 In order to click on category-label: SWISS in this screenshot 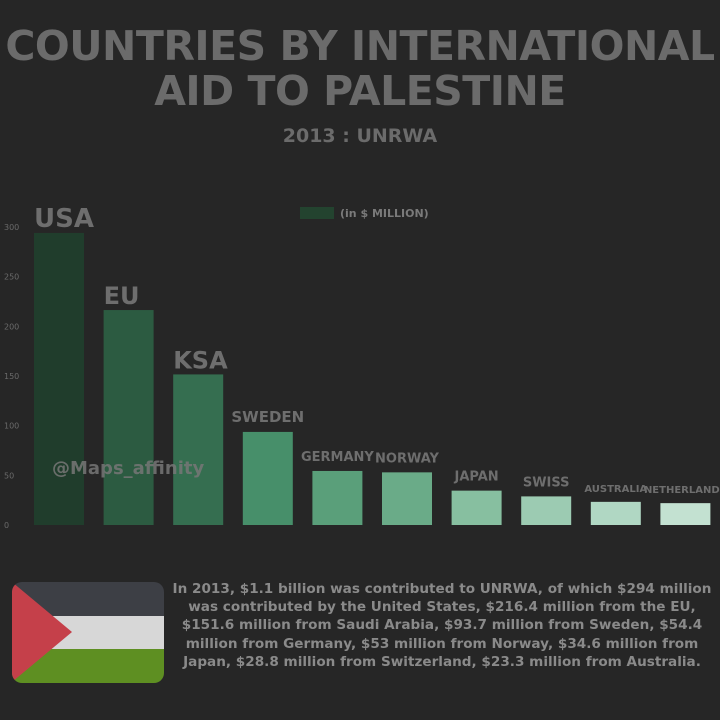, I will do `click(546, 482)`.